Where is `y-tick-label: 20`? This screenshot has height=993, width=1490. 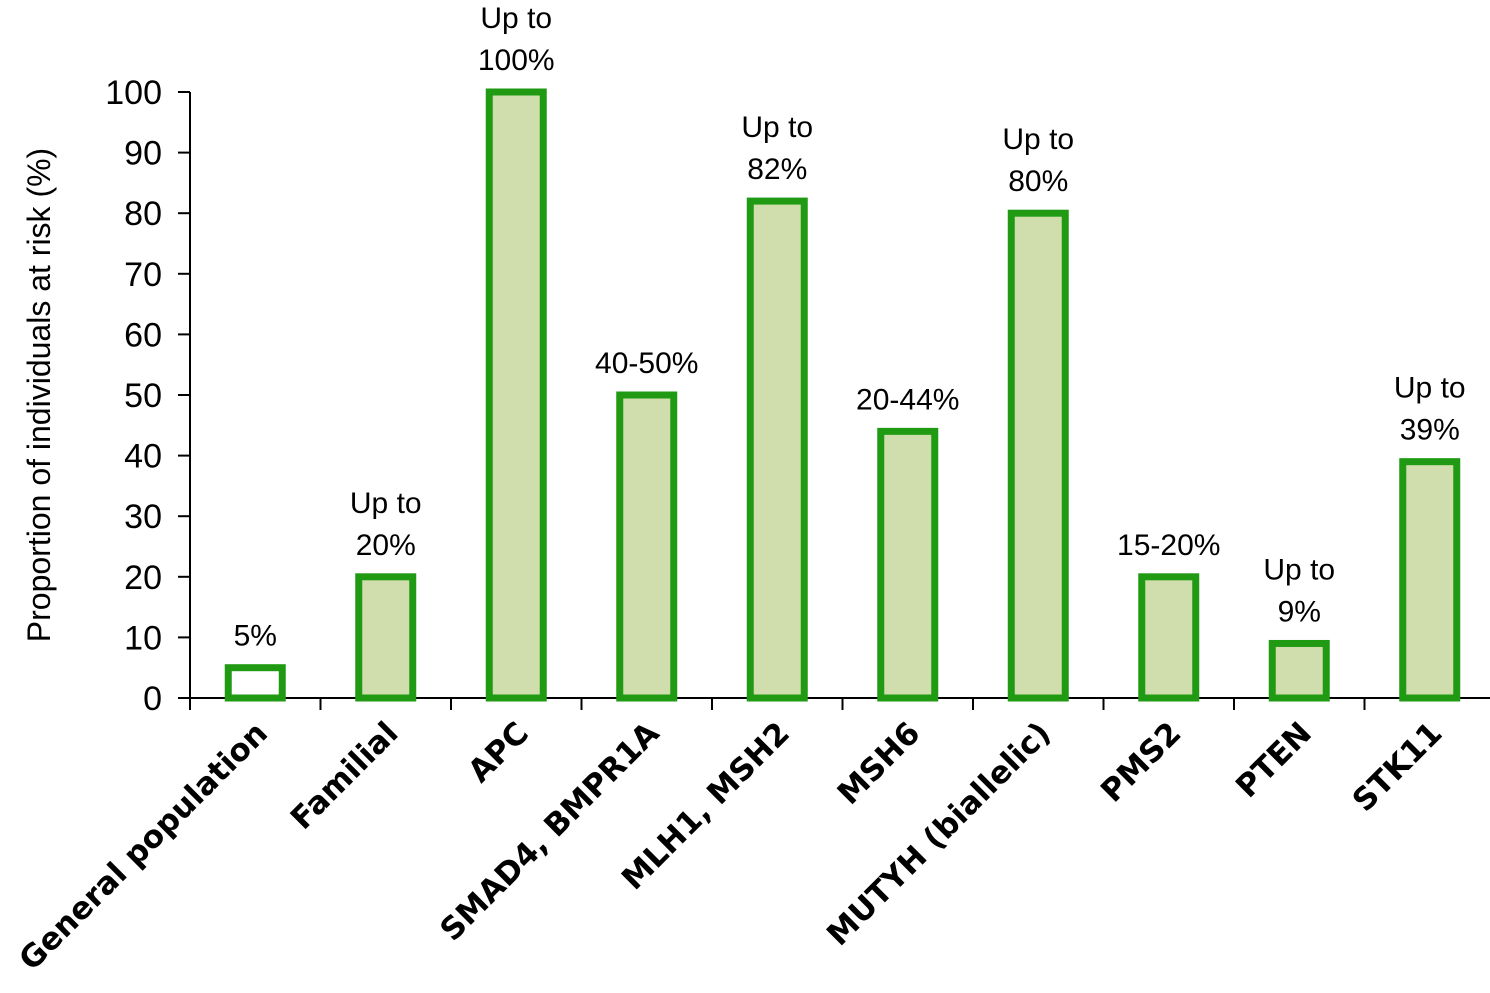 y-tick-label: 20 is located at coordinates (143, 578).